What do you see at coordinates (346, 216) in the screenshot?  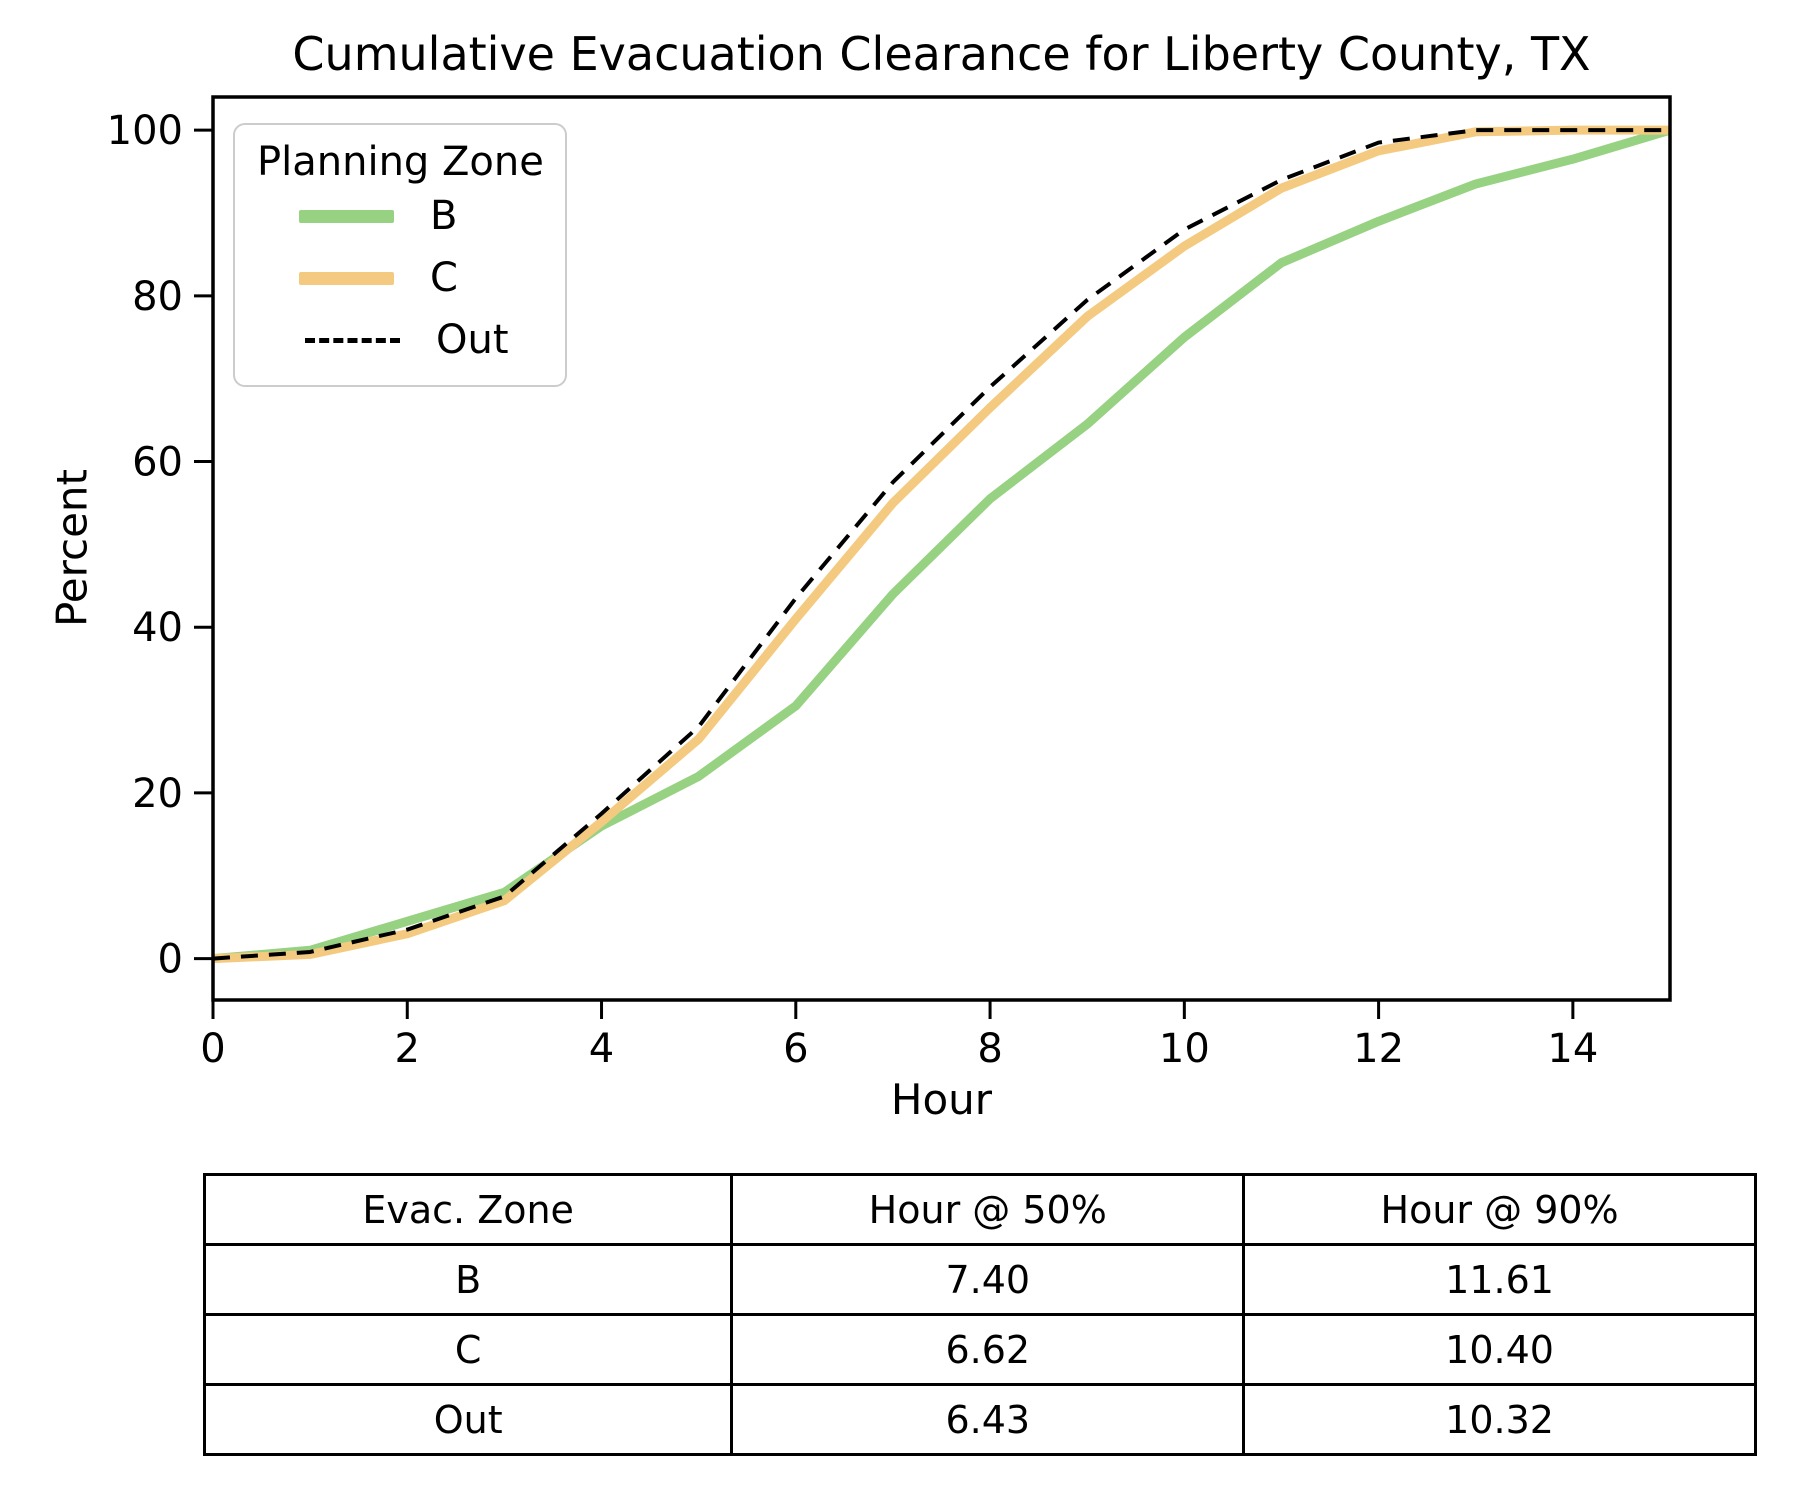 I see `legend-line-swatch-b` at bounding box center [346, 216].